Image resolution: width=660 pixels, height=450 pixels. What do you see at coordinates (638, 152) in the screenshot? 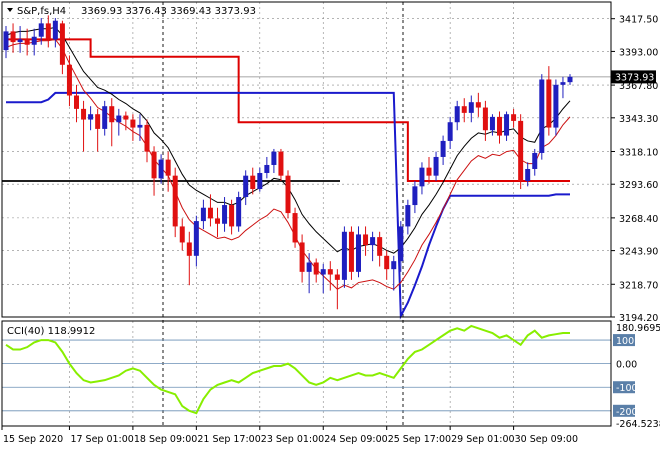
I see `price-tick-label: 3318.10` at bounding box center [638, 152].